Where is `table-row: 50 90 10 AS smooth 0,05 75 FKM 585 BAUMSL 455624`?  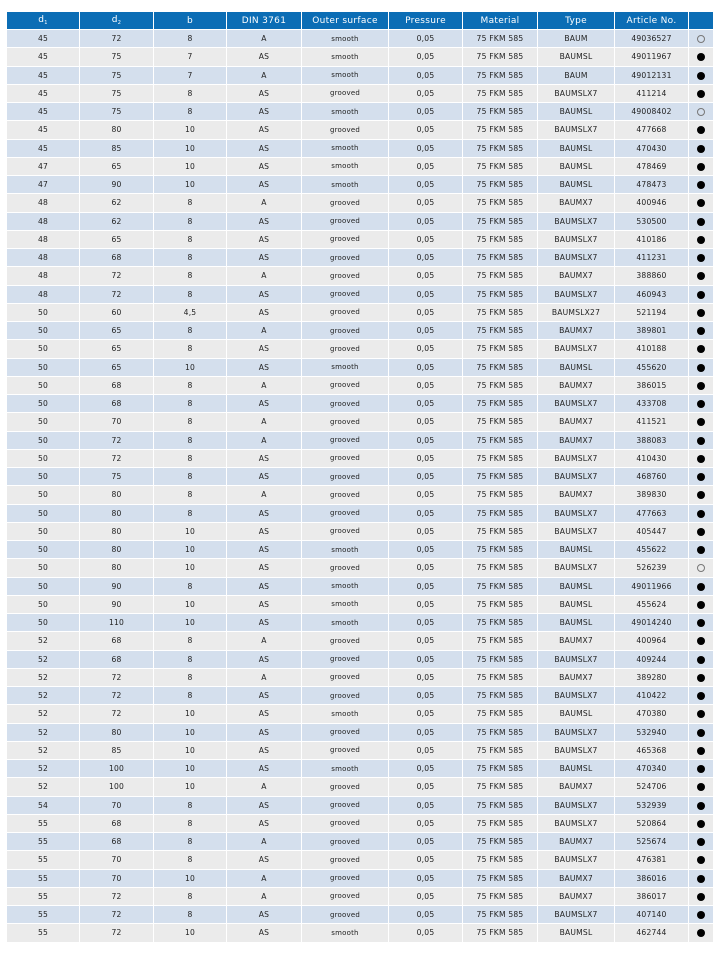
table-row: 50 90 10 AS smooth 0,05 75 FKM 585 BAUMSL 455624 is located at coordinates (360, 604).